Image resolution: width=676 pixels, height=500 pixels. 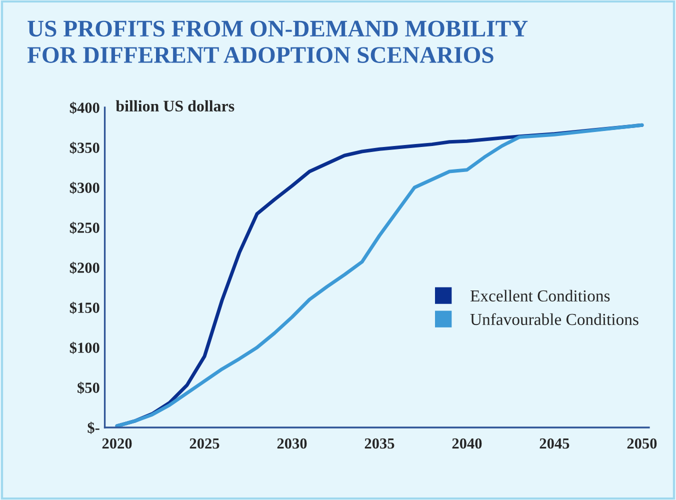 What do you see at coordinates (85, 348) in the screenshot?
I see `y-tick-label: $100` at bounding box center [85, 348].